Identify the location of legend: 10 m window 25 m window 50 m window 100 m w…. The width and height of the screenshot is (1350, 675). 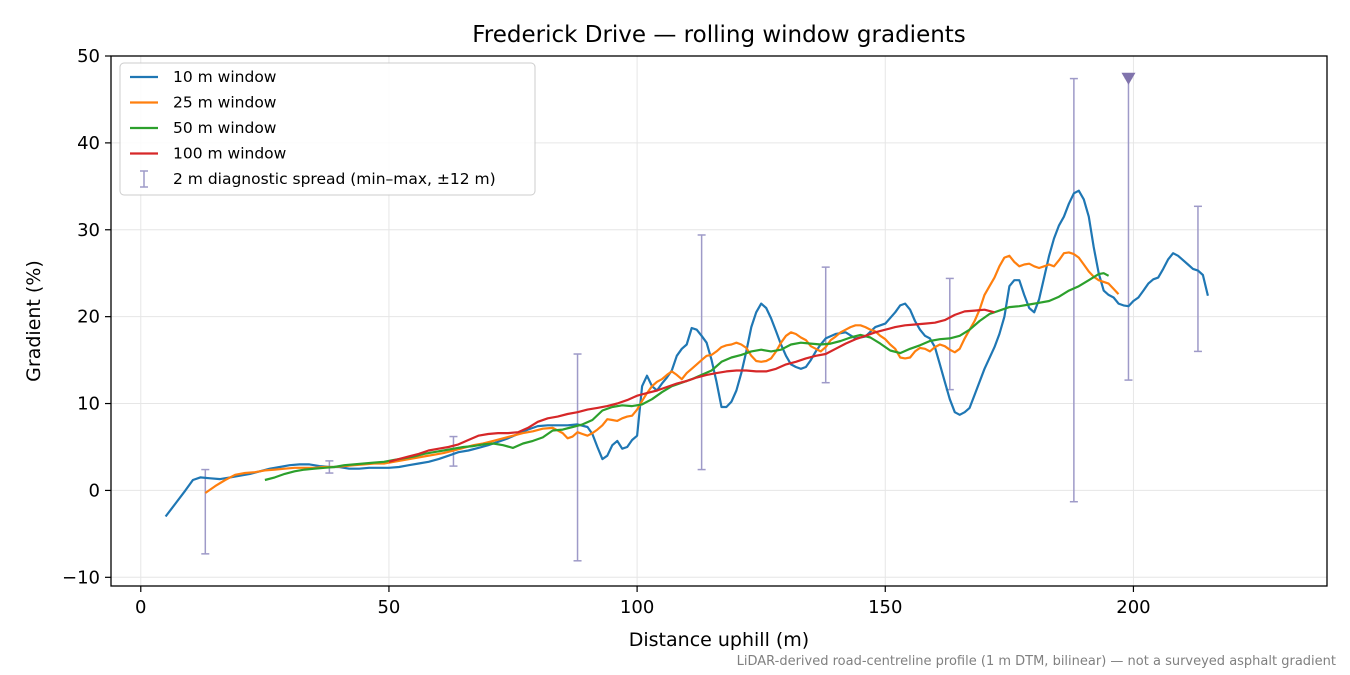
(327, 129).